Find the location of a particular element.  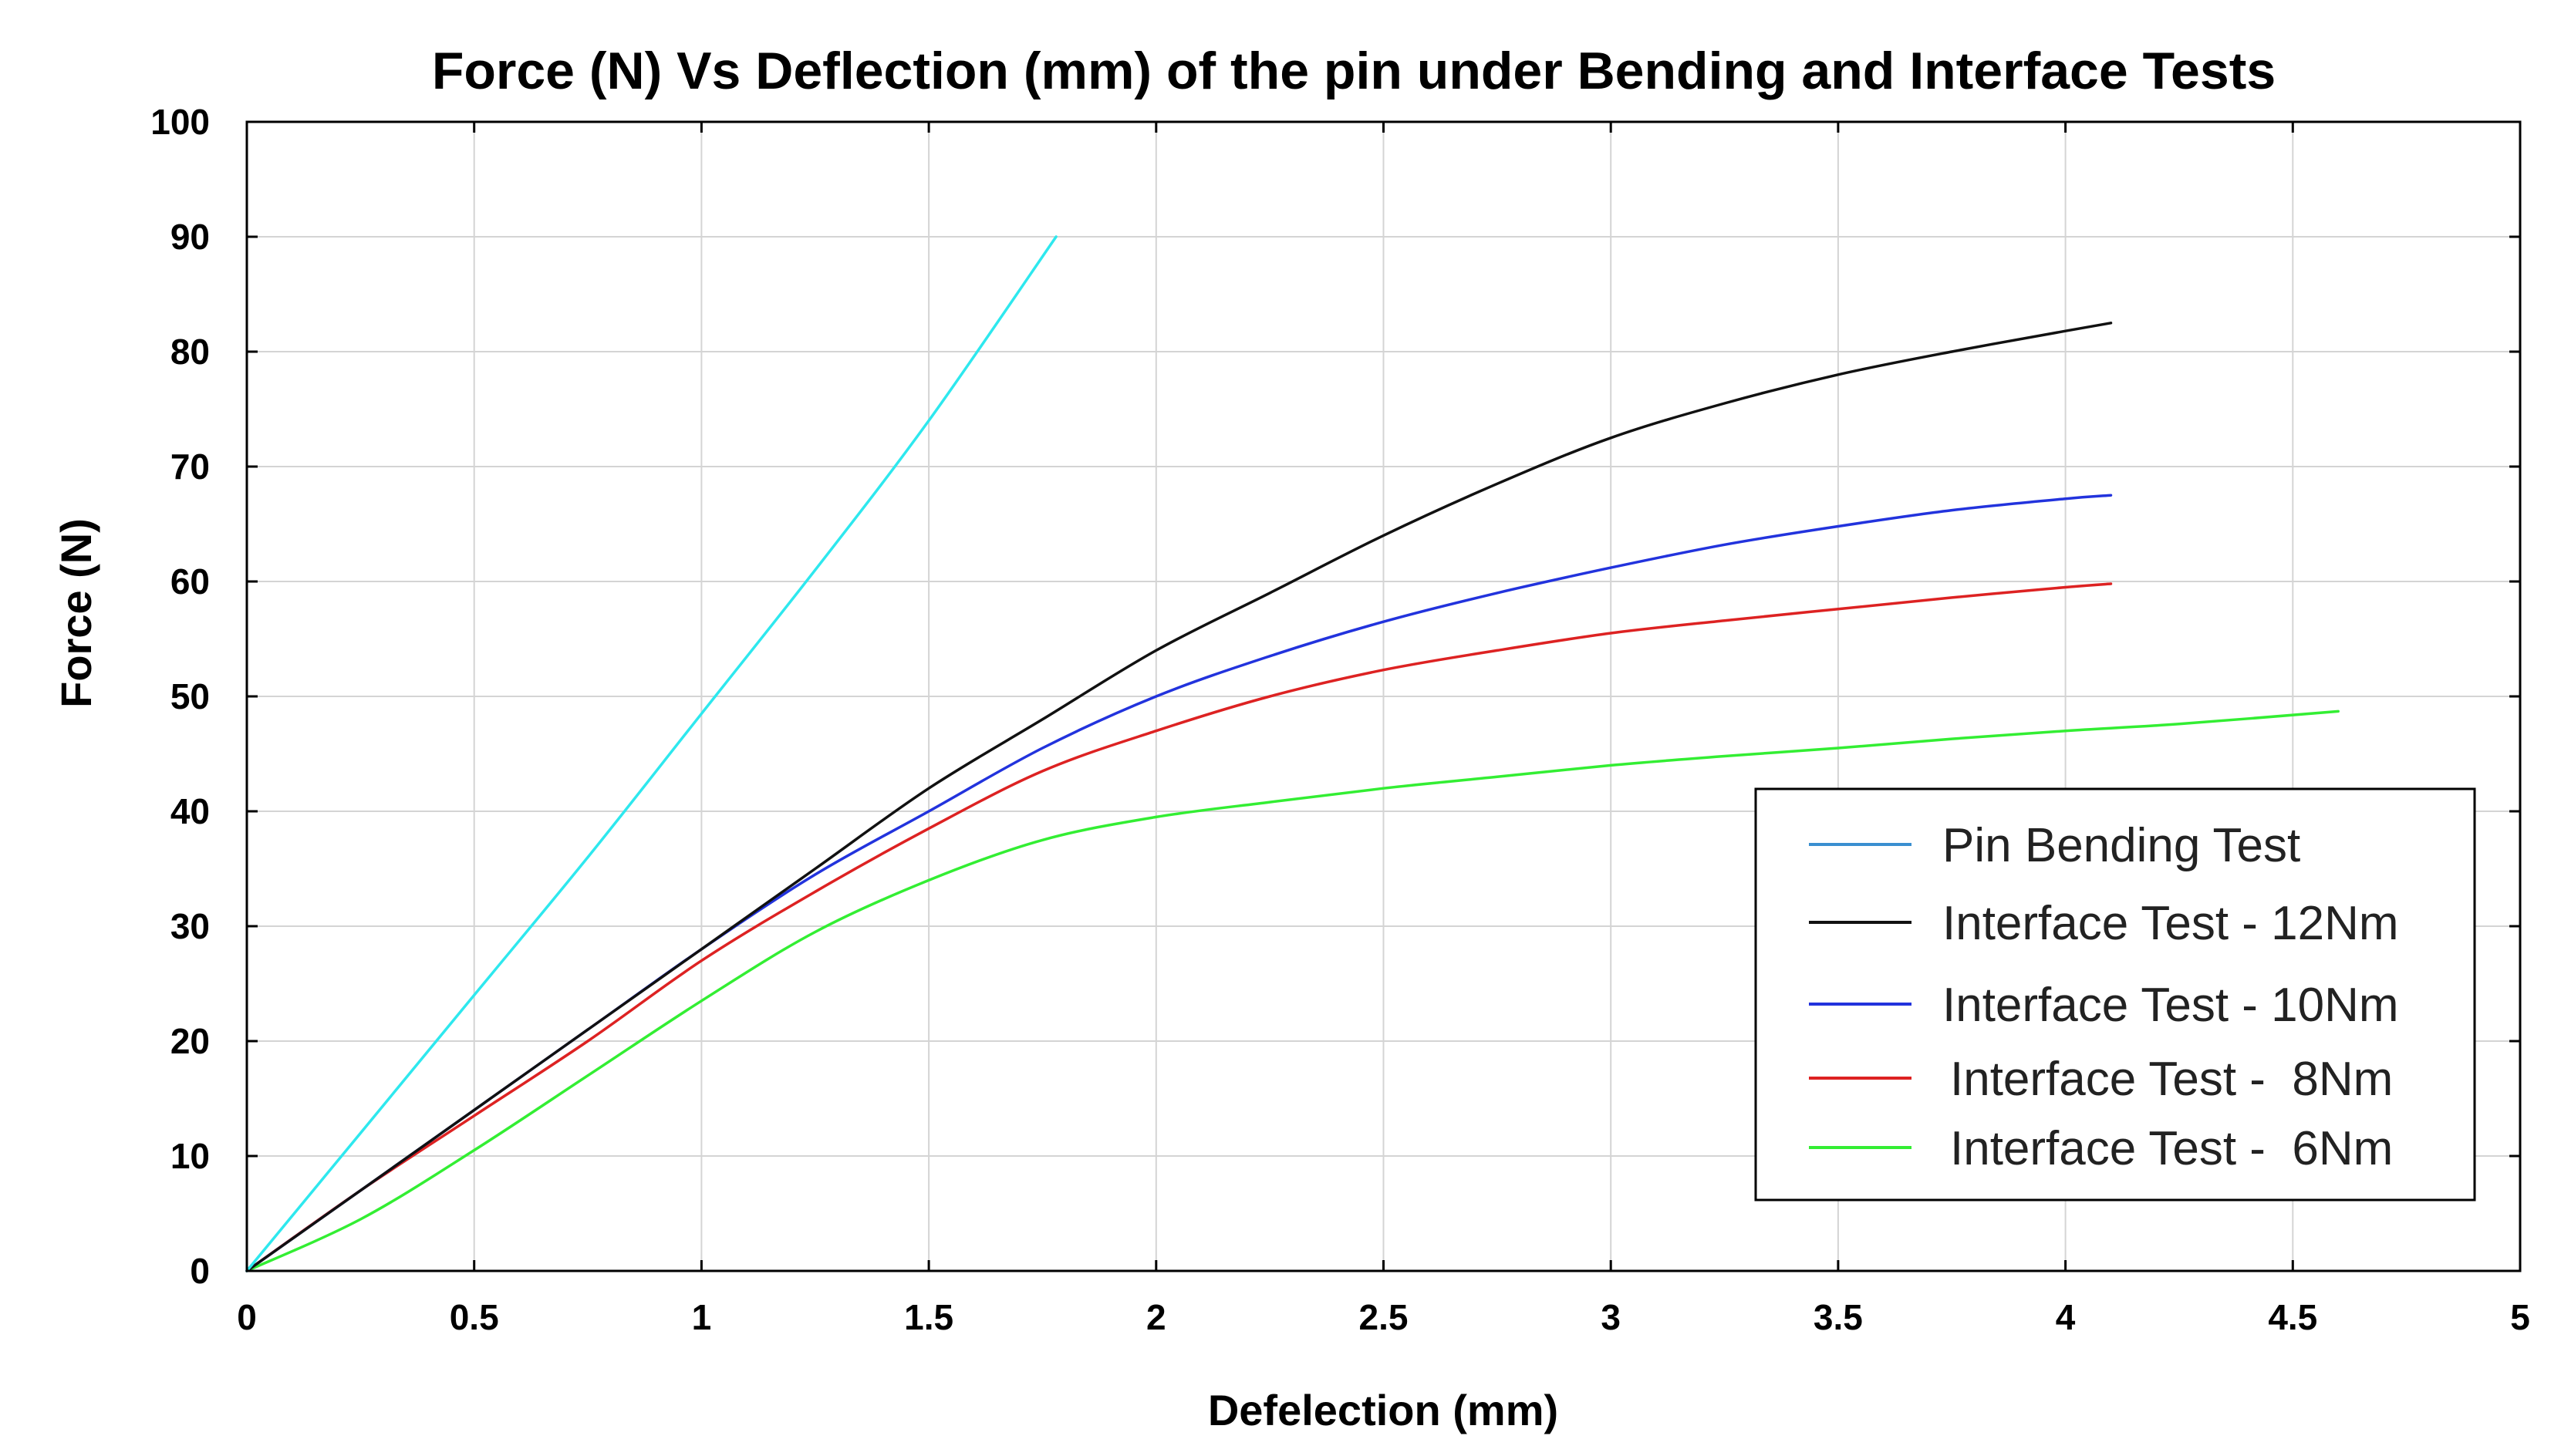

x-tick-label: 2.5 is located at coordinates (1384, 1317).